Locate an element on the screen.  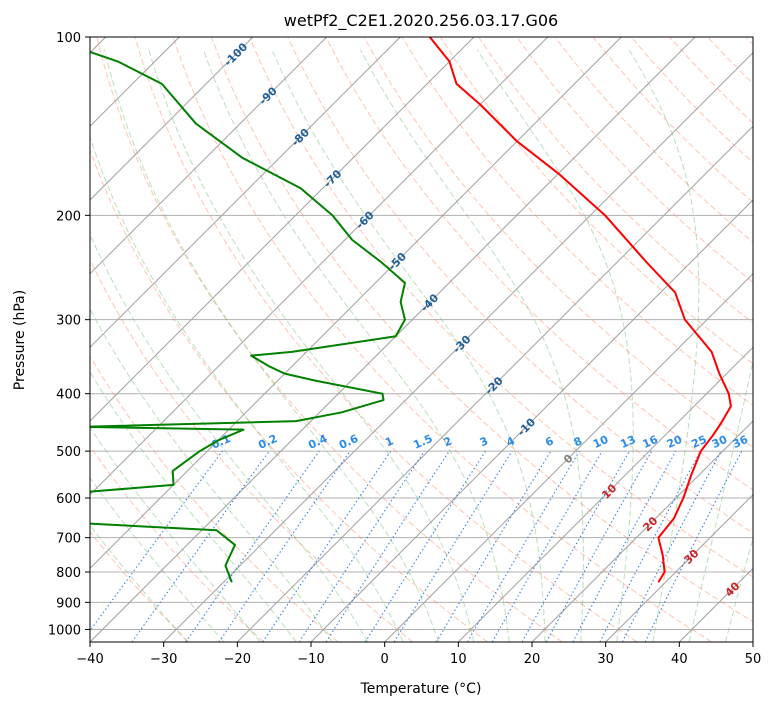
y-tick-label: 500 is located at coordinates (68, 452).